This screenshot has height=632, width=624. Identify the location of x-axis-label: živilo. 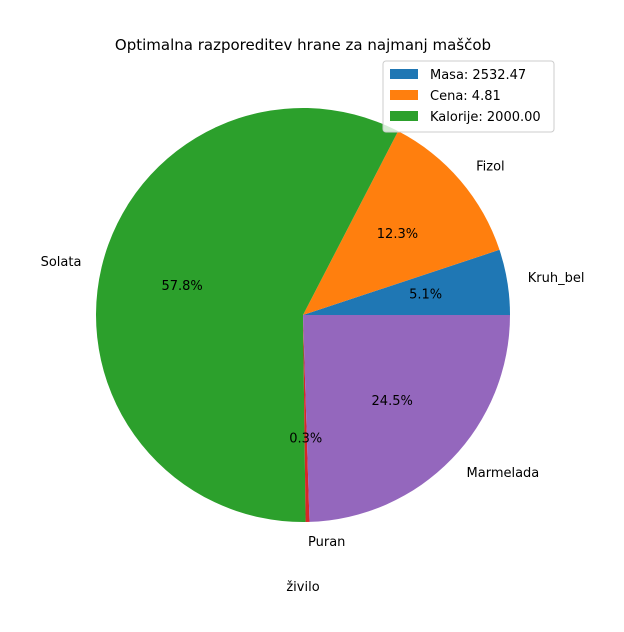
(302, 587).